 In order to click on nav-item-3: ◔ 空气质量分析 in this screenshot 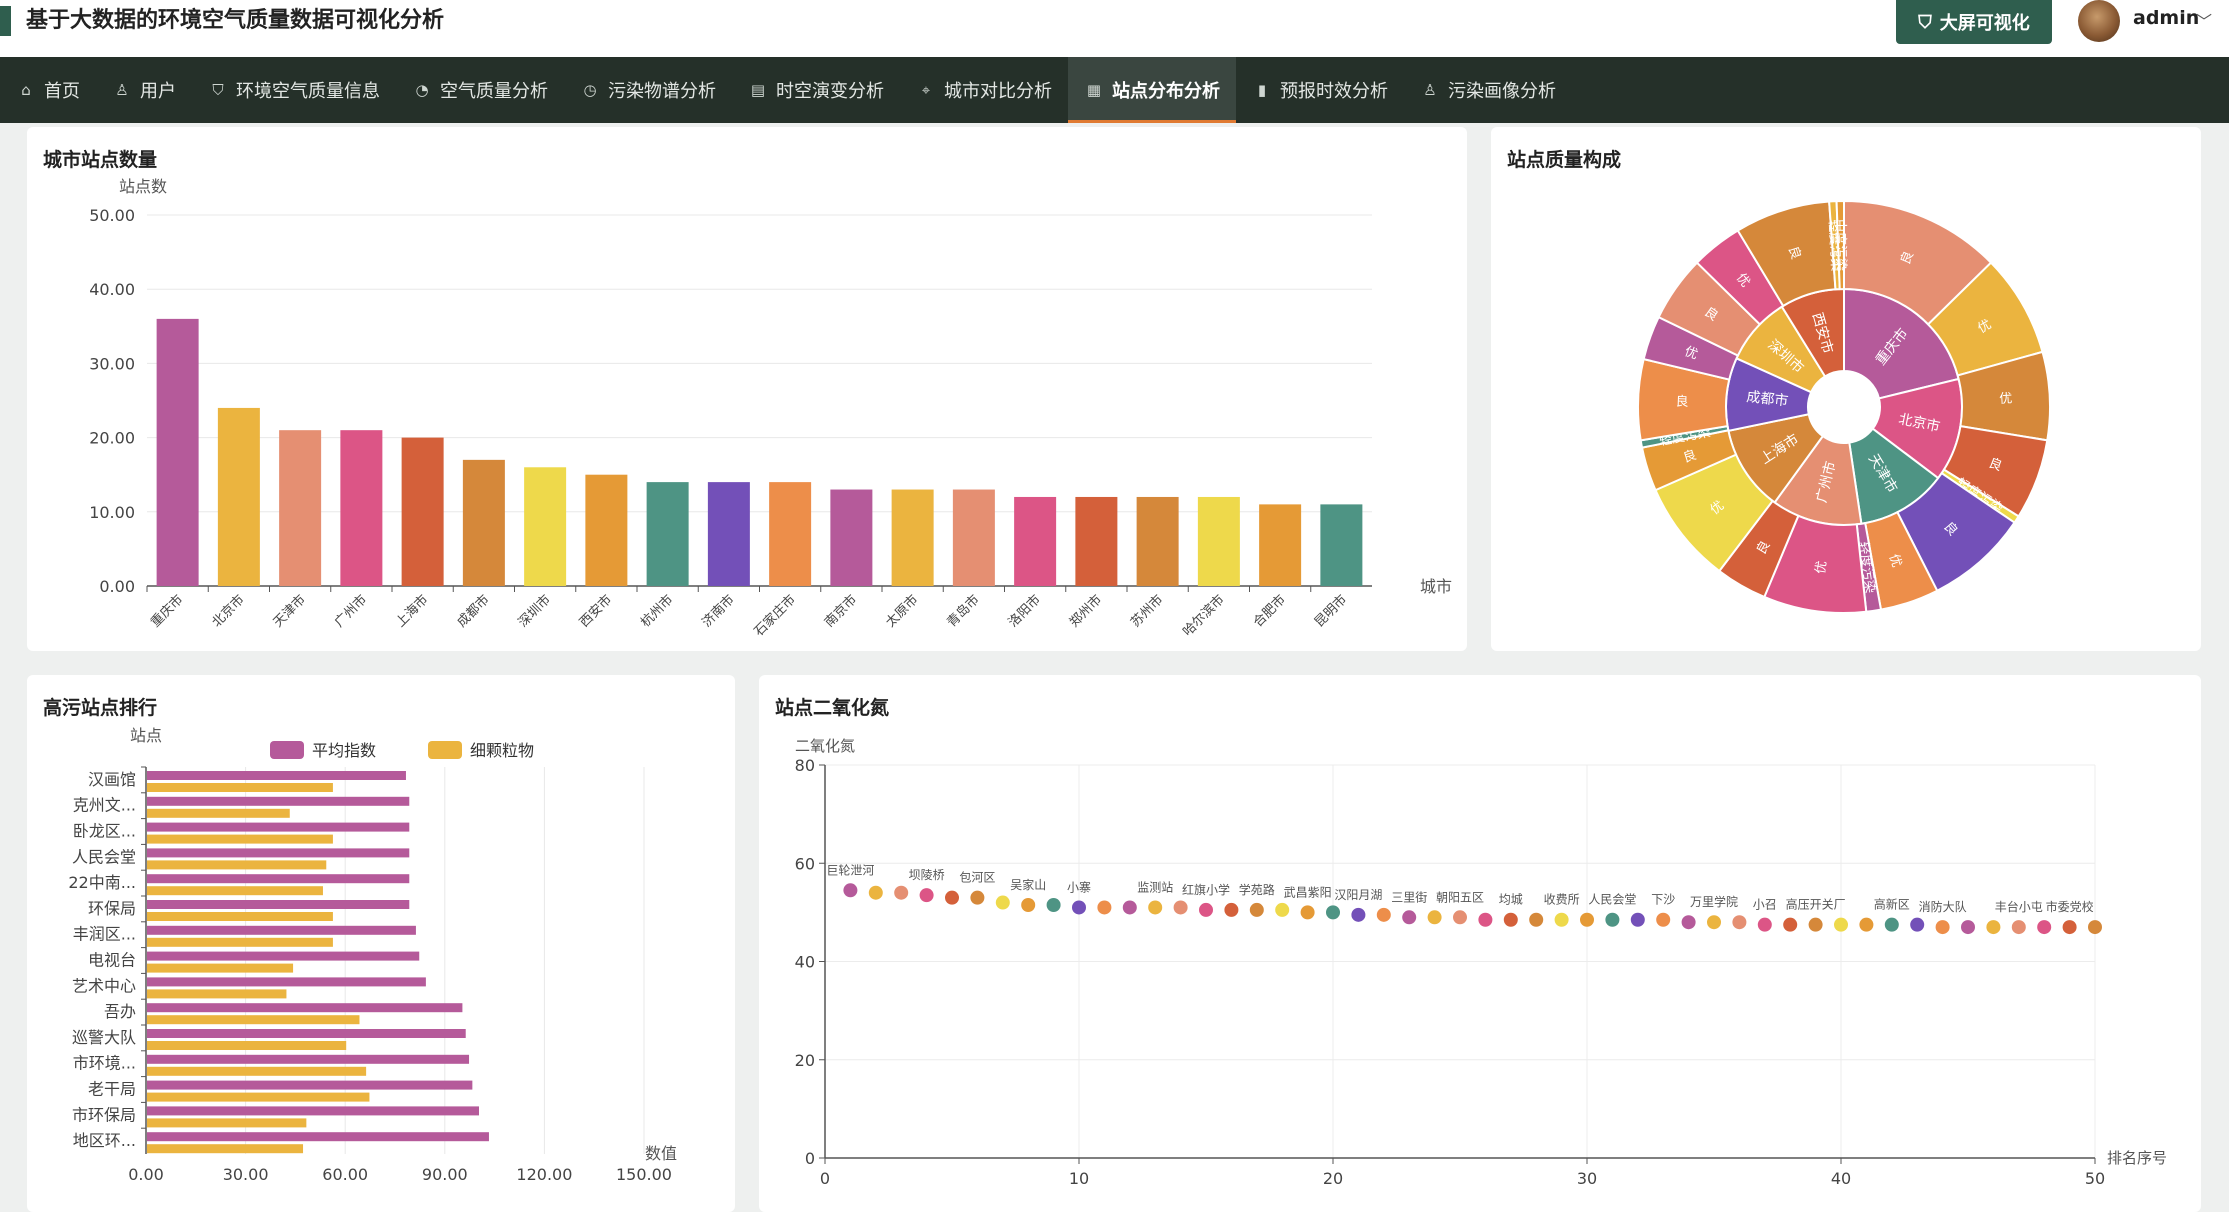, I will do `click(480, 90)`.